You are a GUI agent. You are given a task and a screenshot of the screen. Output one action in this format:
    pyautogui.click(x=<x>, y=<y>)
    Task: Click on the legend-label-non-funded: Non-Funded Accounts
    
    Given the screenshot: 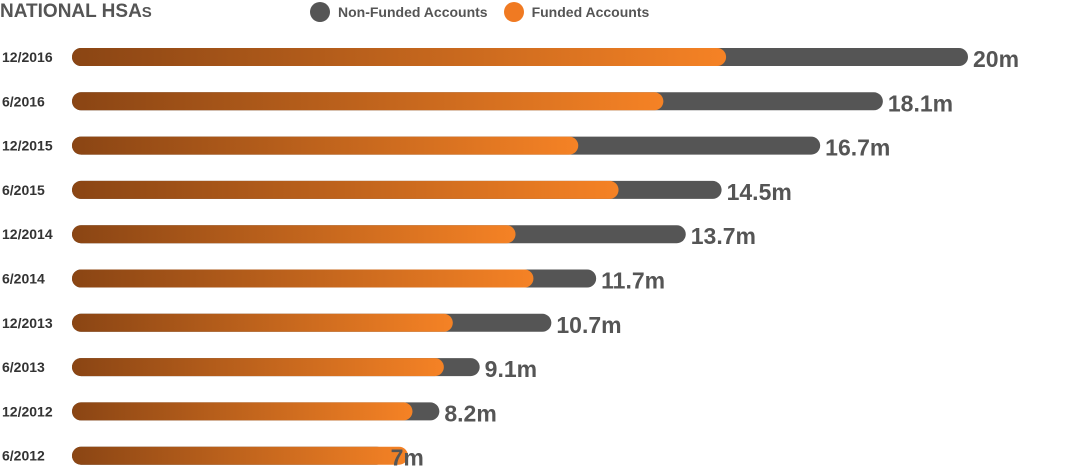 What is the action you would take?
    pyautogui.click(x=413, y=12)
    